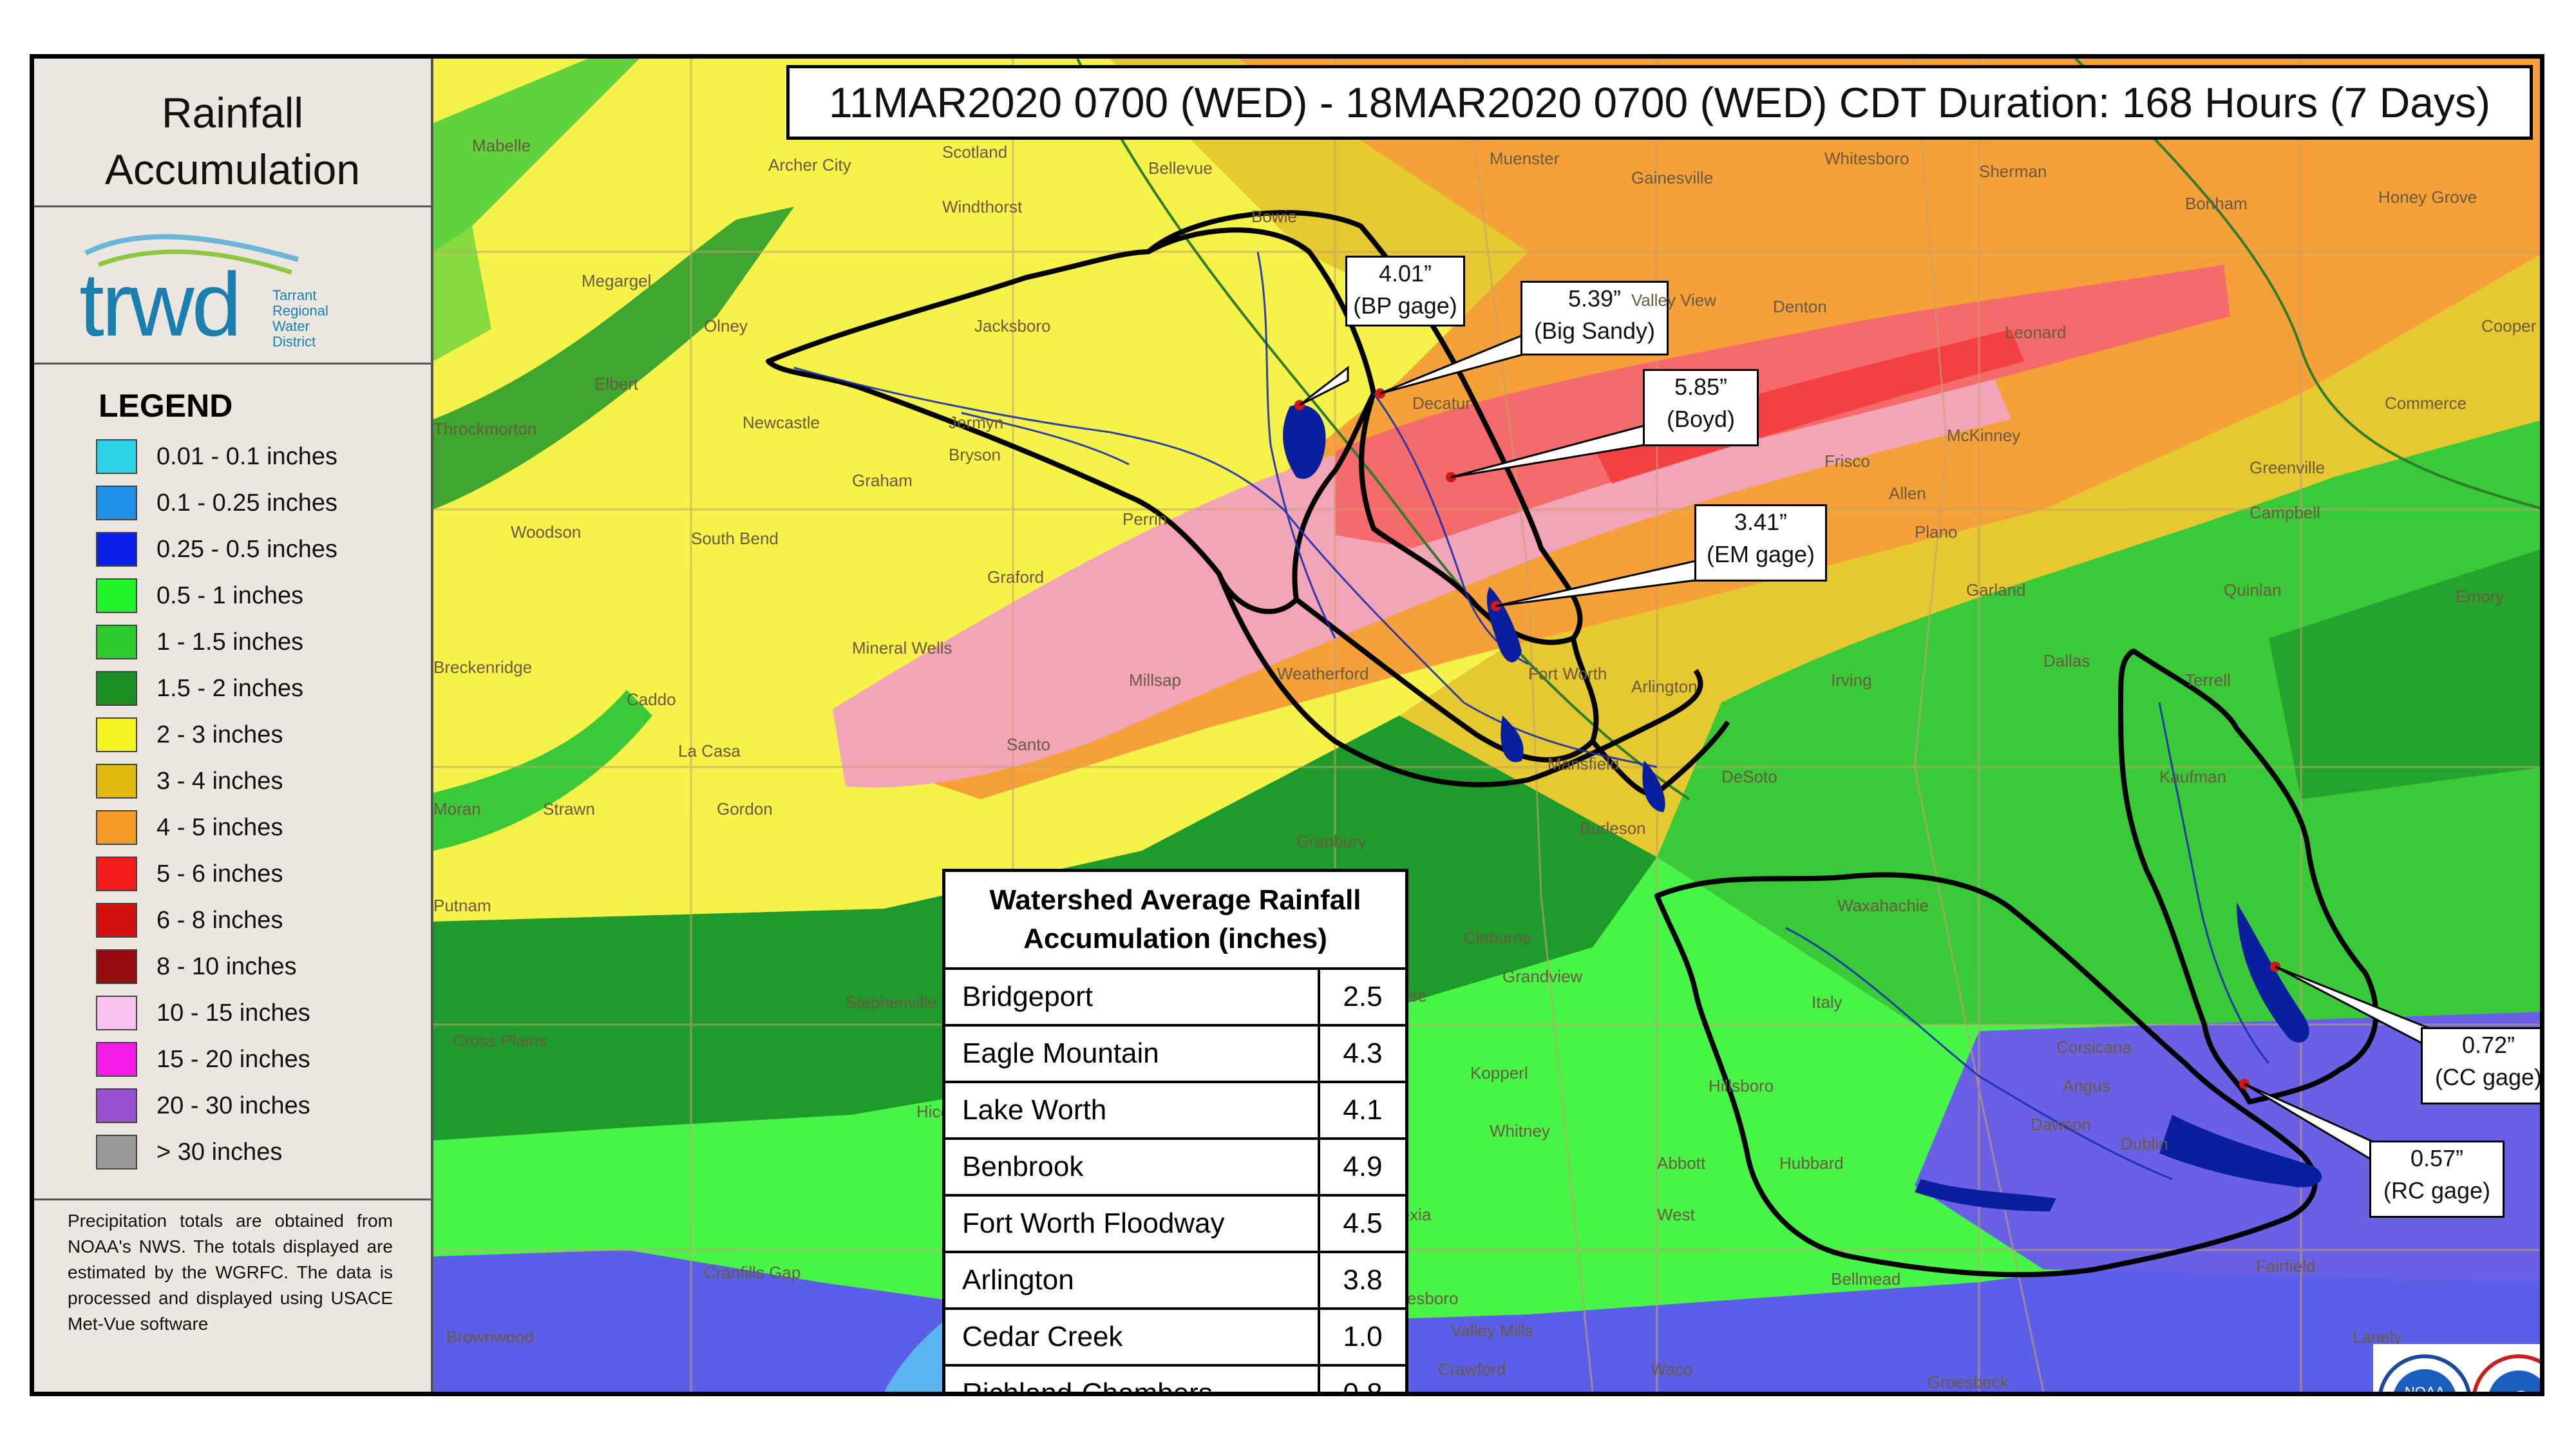  I want to click on callout-em-value: 3.41”, so click(1760, 522).